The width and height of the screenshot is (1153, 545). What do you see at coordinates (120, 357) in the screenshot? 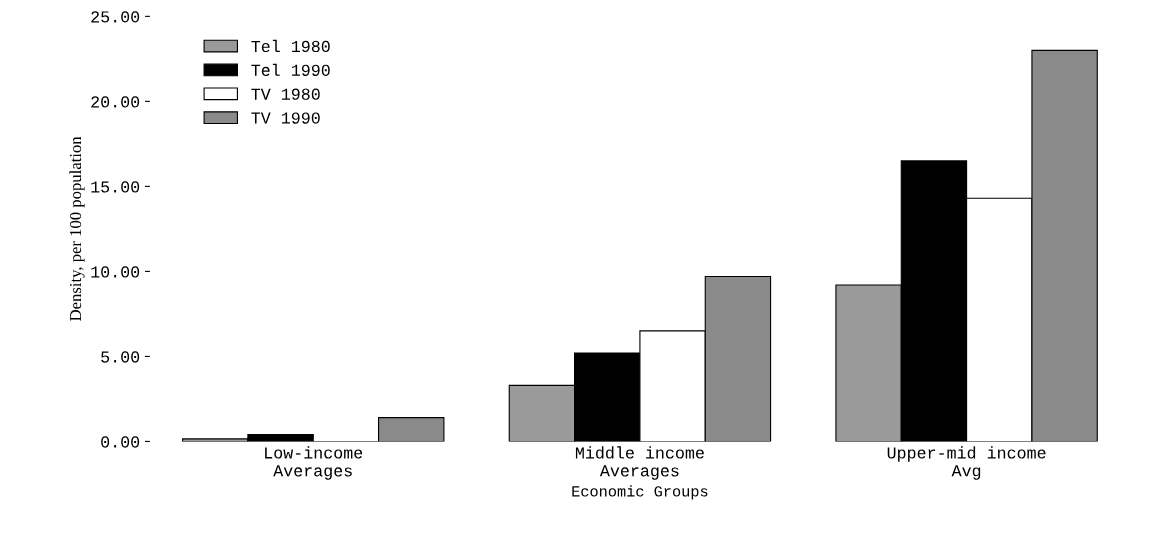
I see `y-tick-label: 5.00` at bounding box center [120, 357].